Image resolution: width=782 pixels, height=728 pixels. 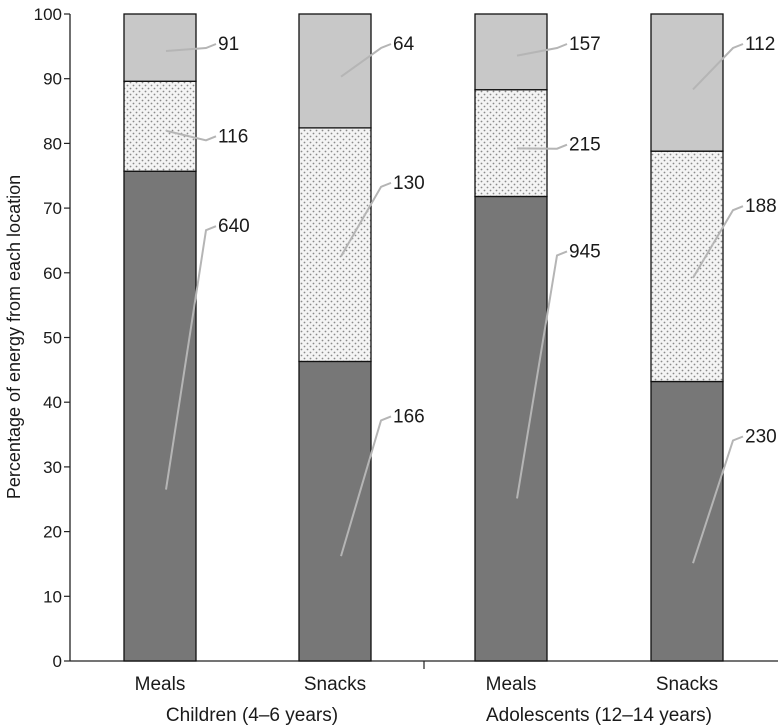 I want to click on x-group-label: Adolescents (12–14 years), so click(x=599, y=715).